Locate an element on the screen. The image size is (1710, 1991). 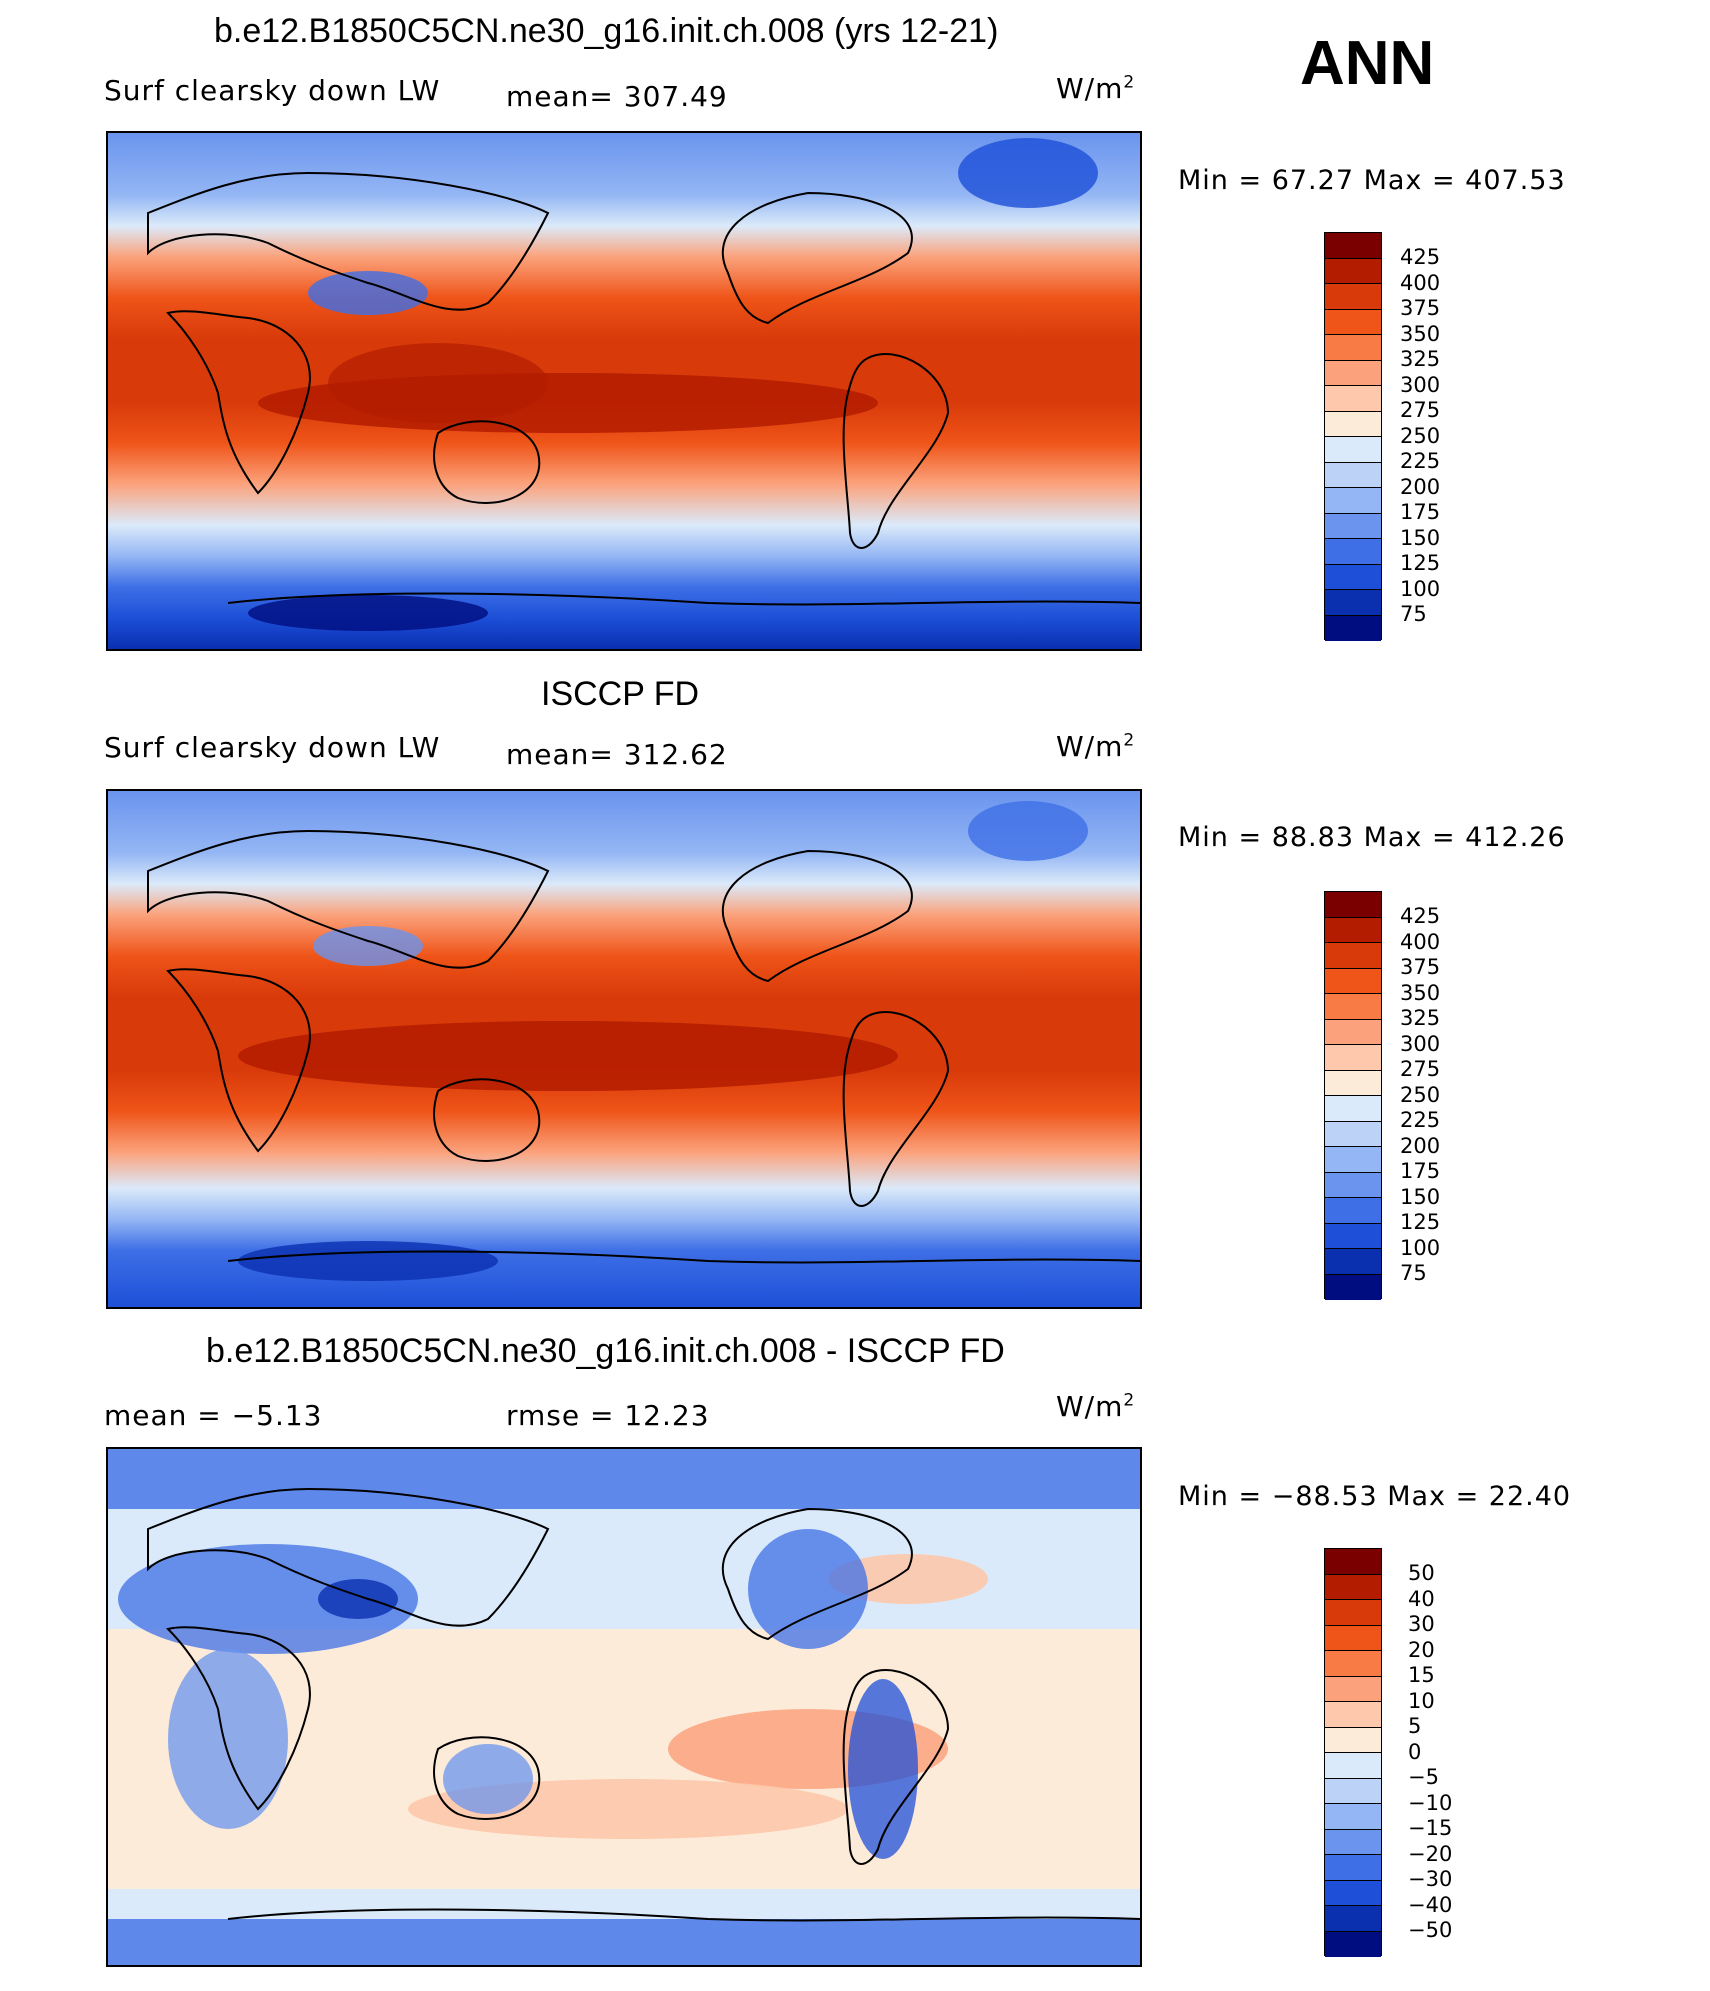
colorbar-tick-label: −20 is located at coordinates (1430, 1853).